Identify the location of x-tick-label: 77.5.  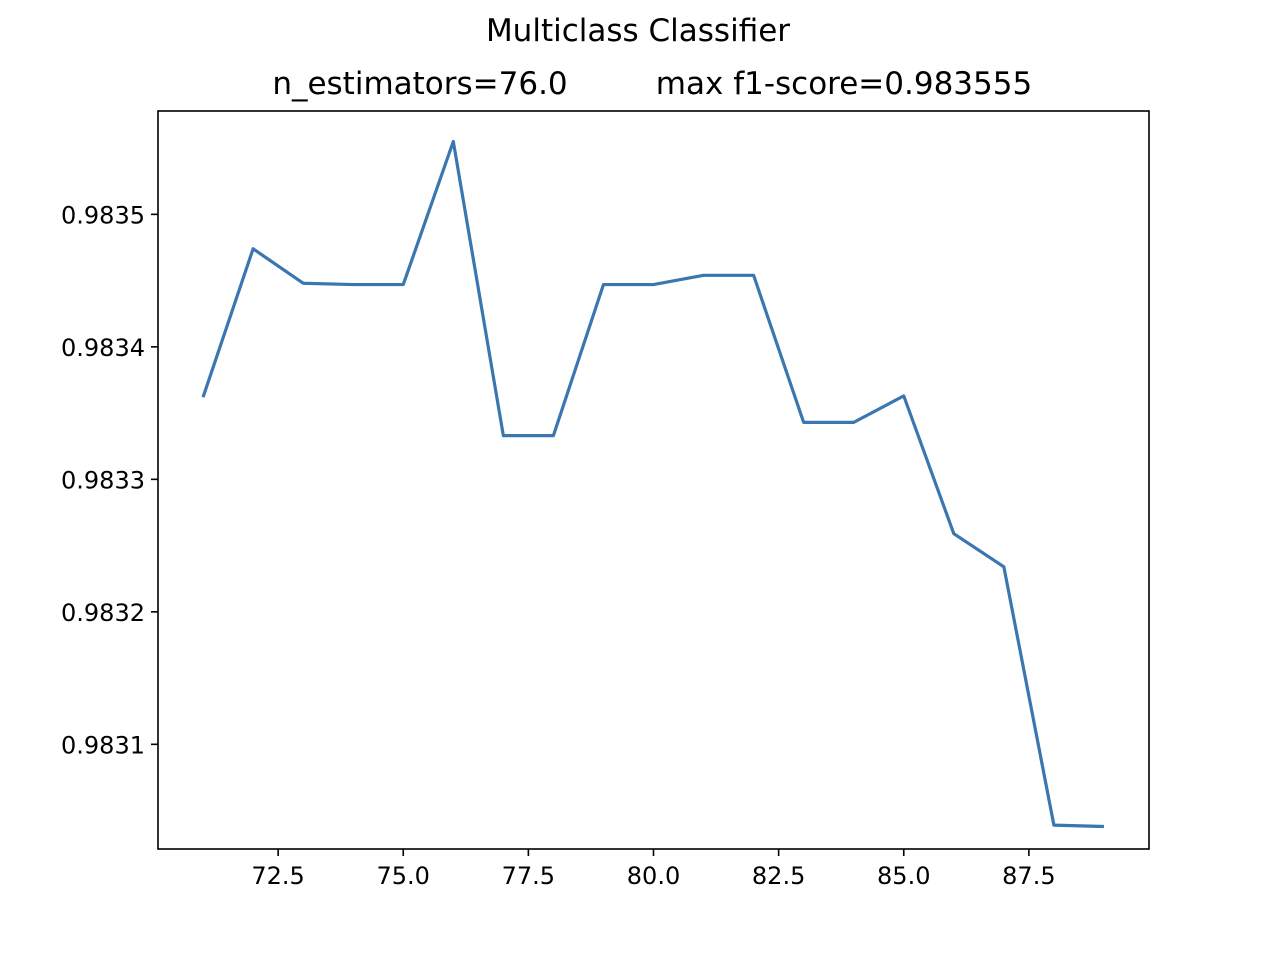
(528, 876).